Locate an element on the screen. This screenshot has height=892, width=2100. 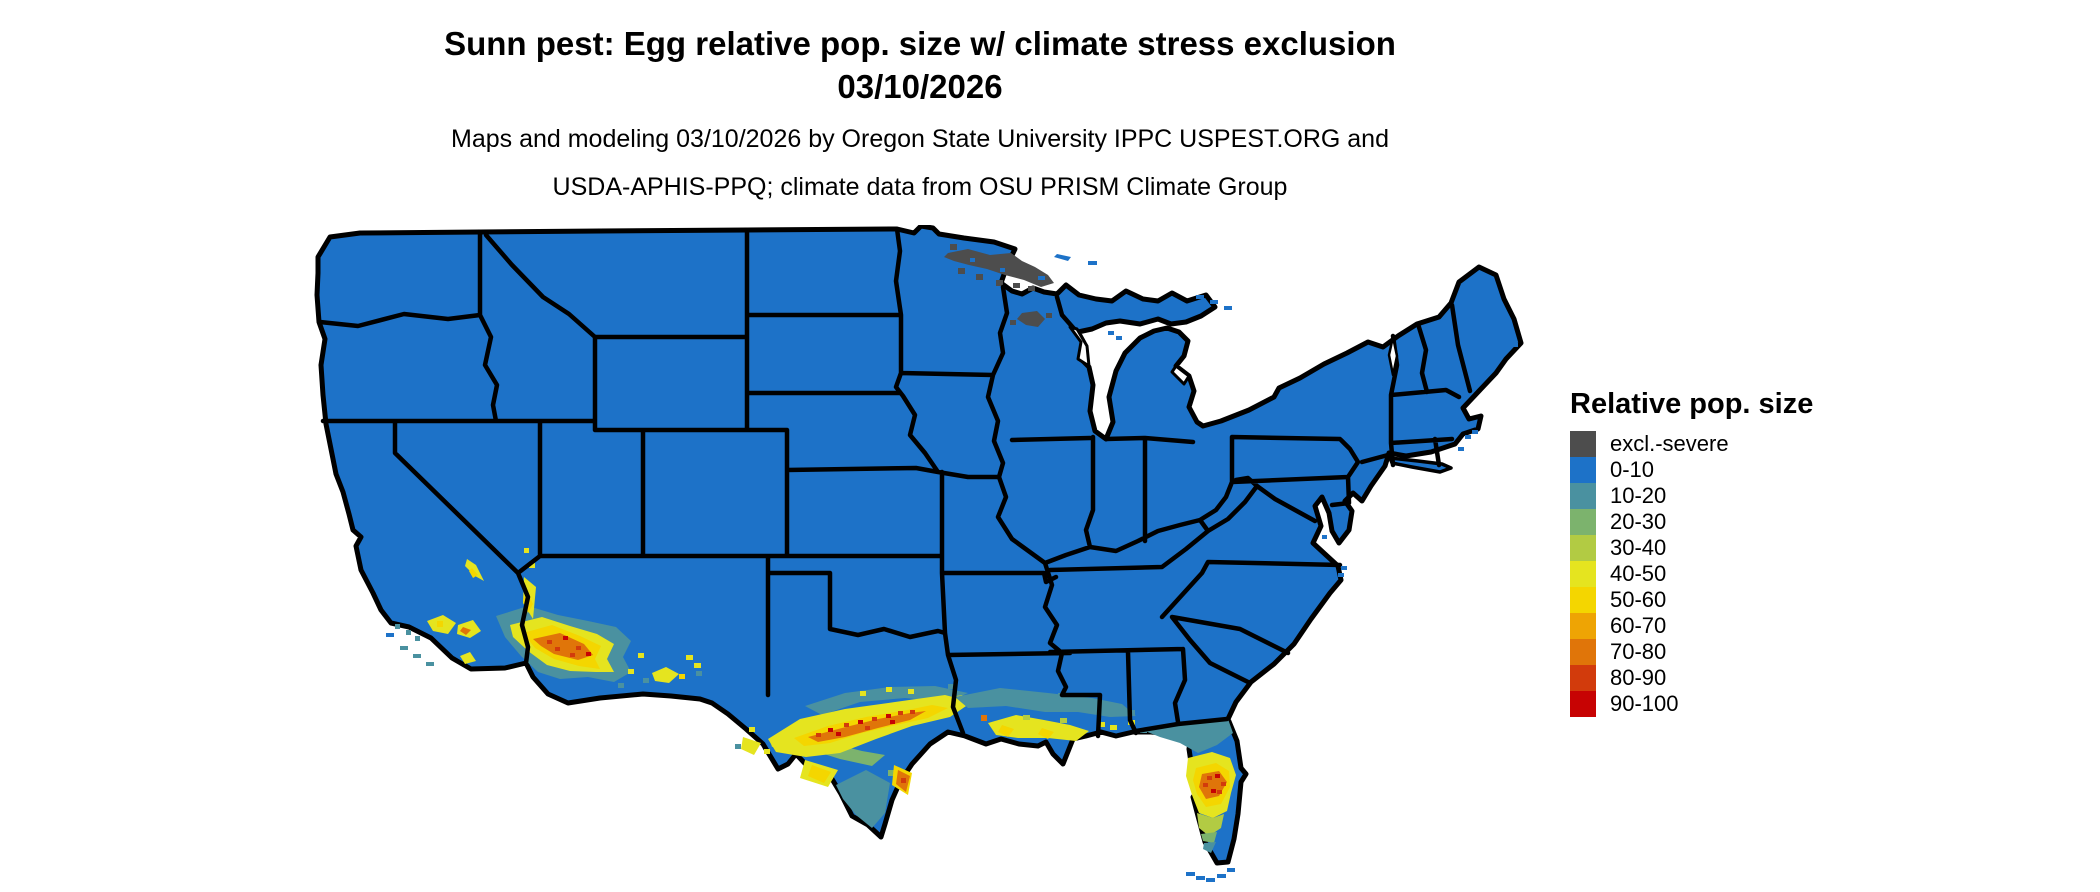
hotspot-texas is located at coordinates (853, 756).